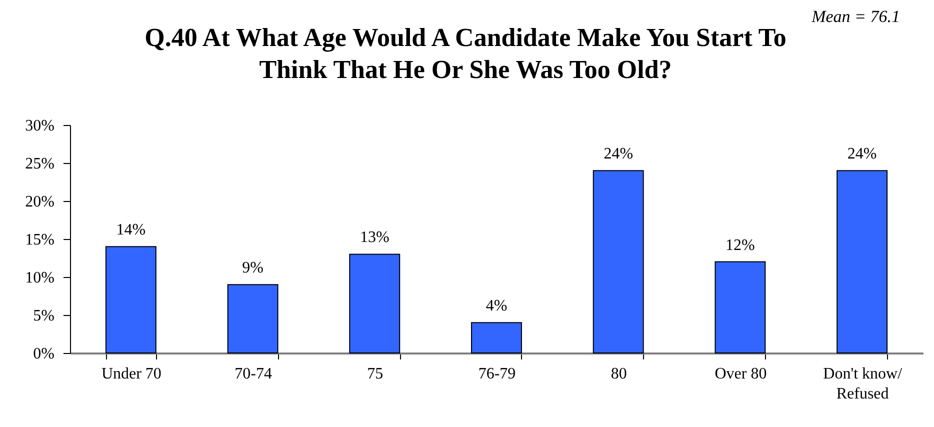  I want to click on data-label: 14%, so click(131, 230).